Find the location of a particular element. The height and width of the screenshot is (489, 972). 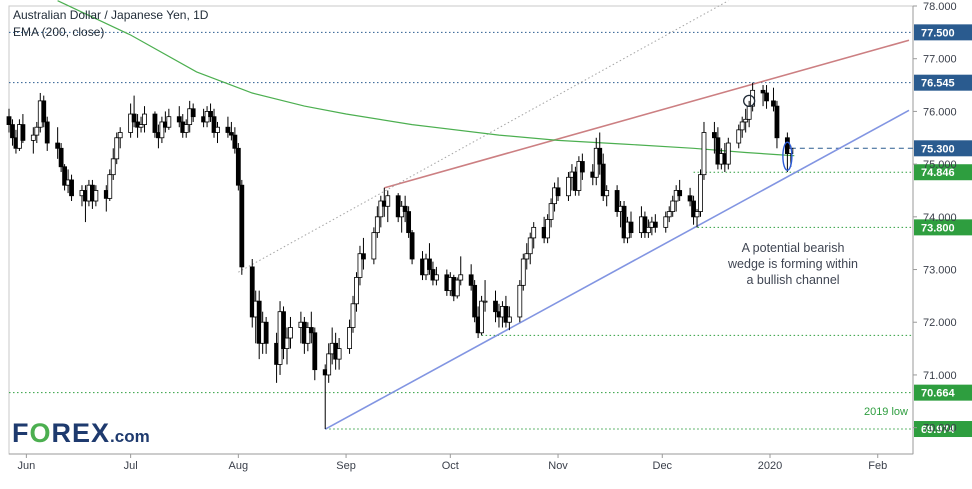

touch-marker-ellipse is located at coordinates (787, 156).